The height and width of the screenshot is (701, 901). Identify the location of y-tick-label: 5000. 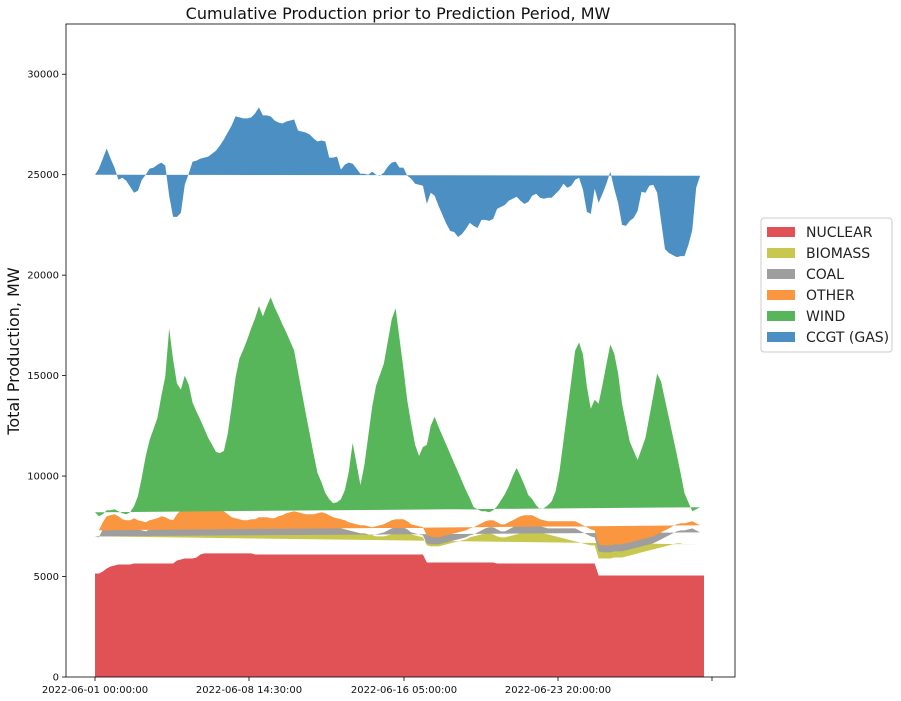
(46, 577).